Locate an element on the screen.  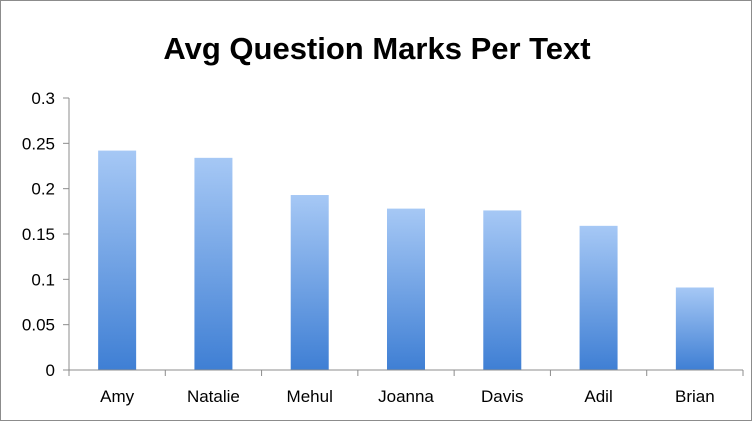
x-tick-label: Mehul is located at coordinates (310, 396).